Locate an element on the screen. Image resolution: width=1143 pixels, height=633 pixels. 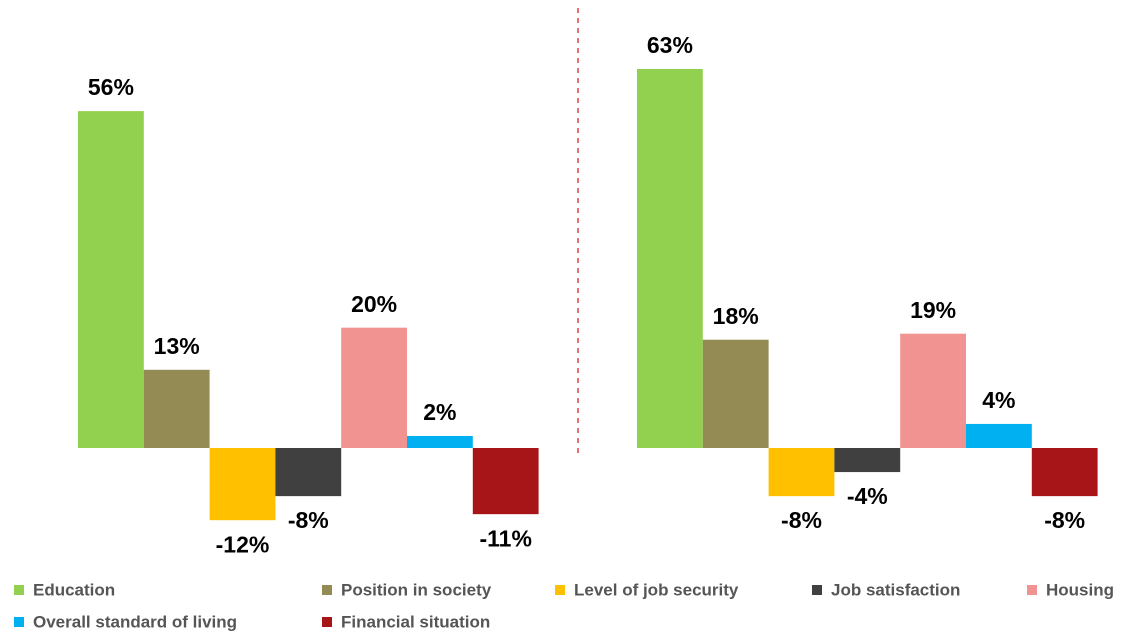
legend-label: Job satisfaction is located at coordinates (895, 589).